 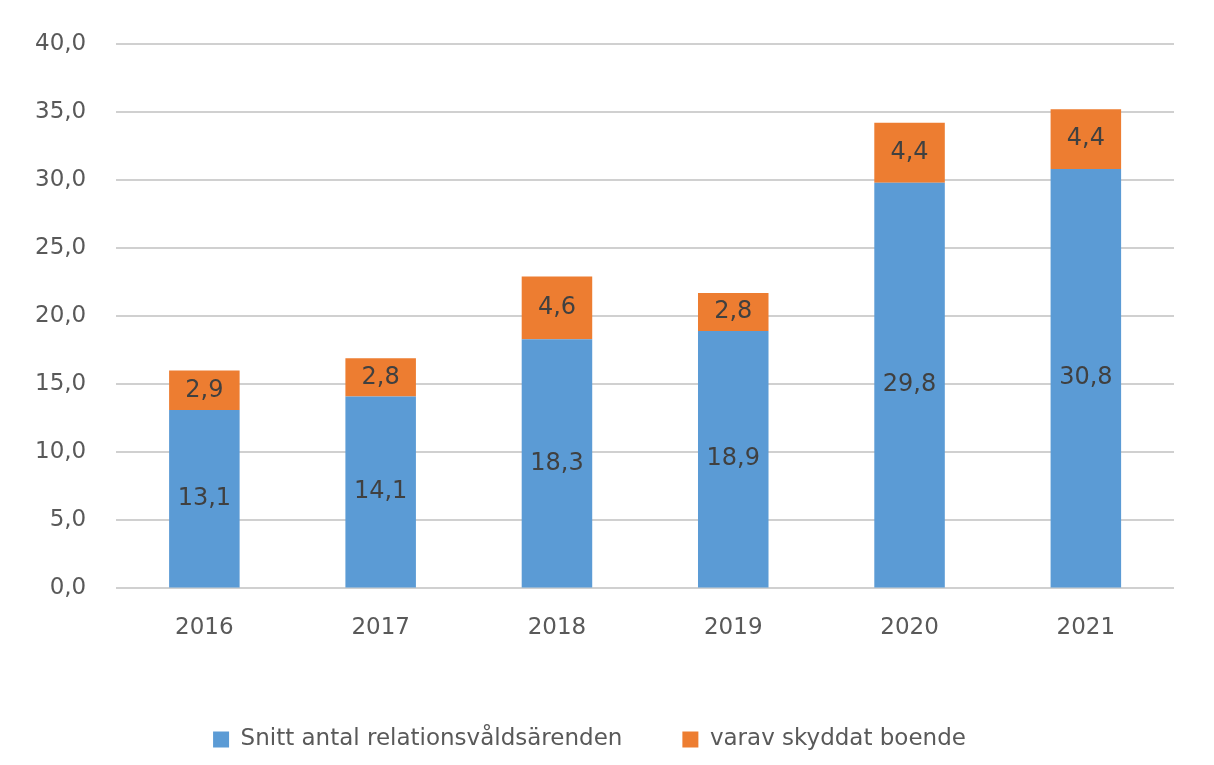 I want to click on y-tick-label: 25,0, so click(x=60, y=245).